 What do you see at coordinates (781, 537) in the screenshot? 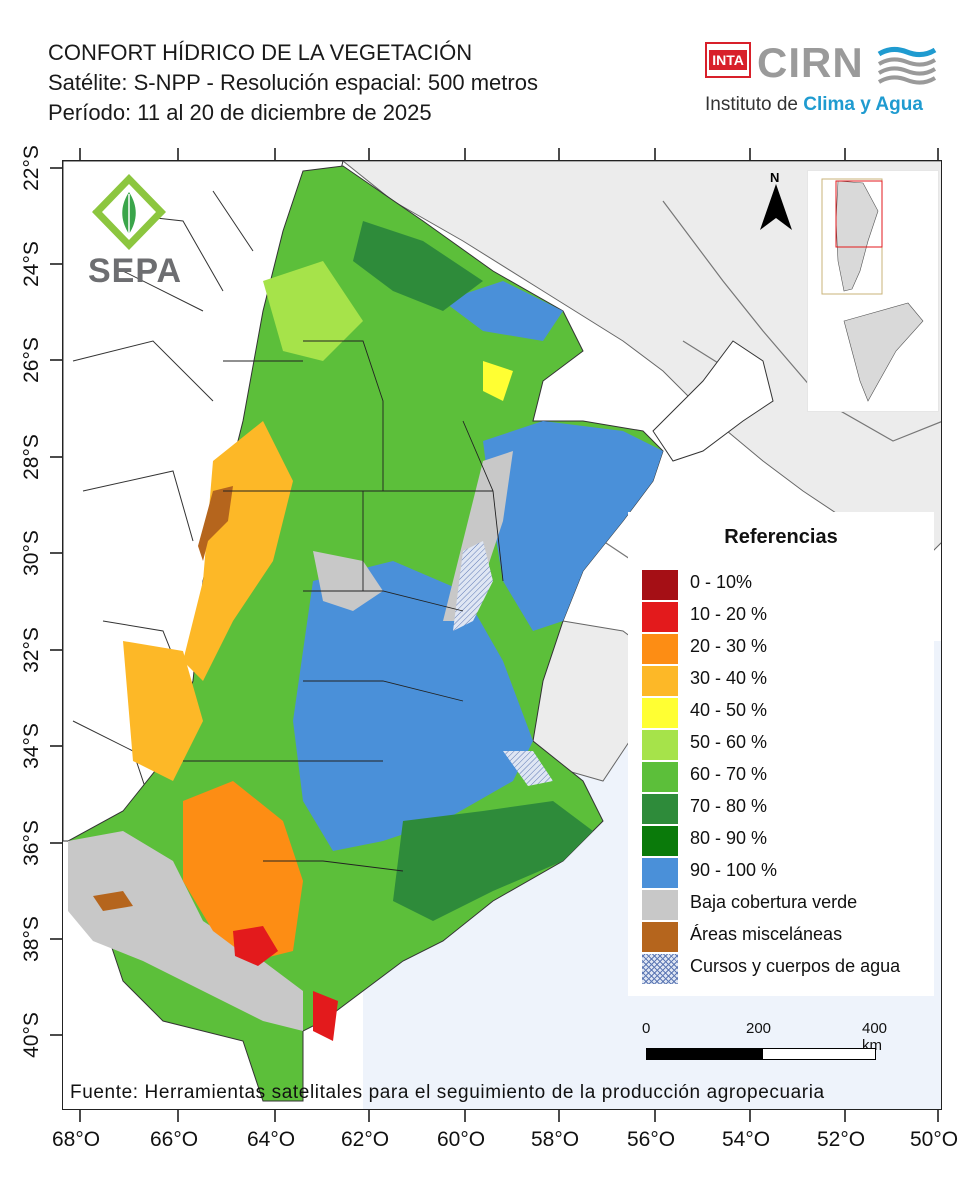
I see `legend-title: Referencias` at bounding box center [781, 537].